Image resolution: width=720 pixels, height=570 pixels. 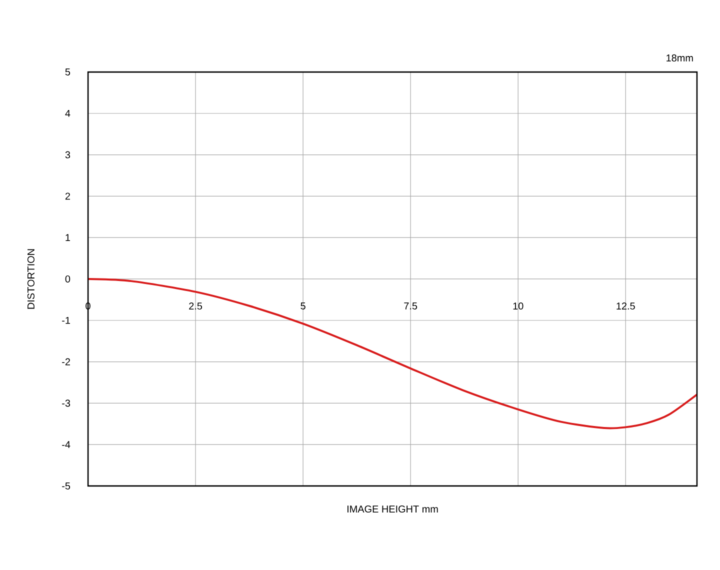 What do you see at coordinates (66, 403) in the screenshot?
I see `y-tick-label: -3` at bounding box center [66, 403].